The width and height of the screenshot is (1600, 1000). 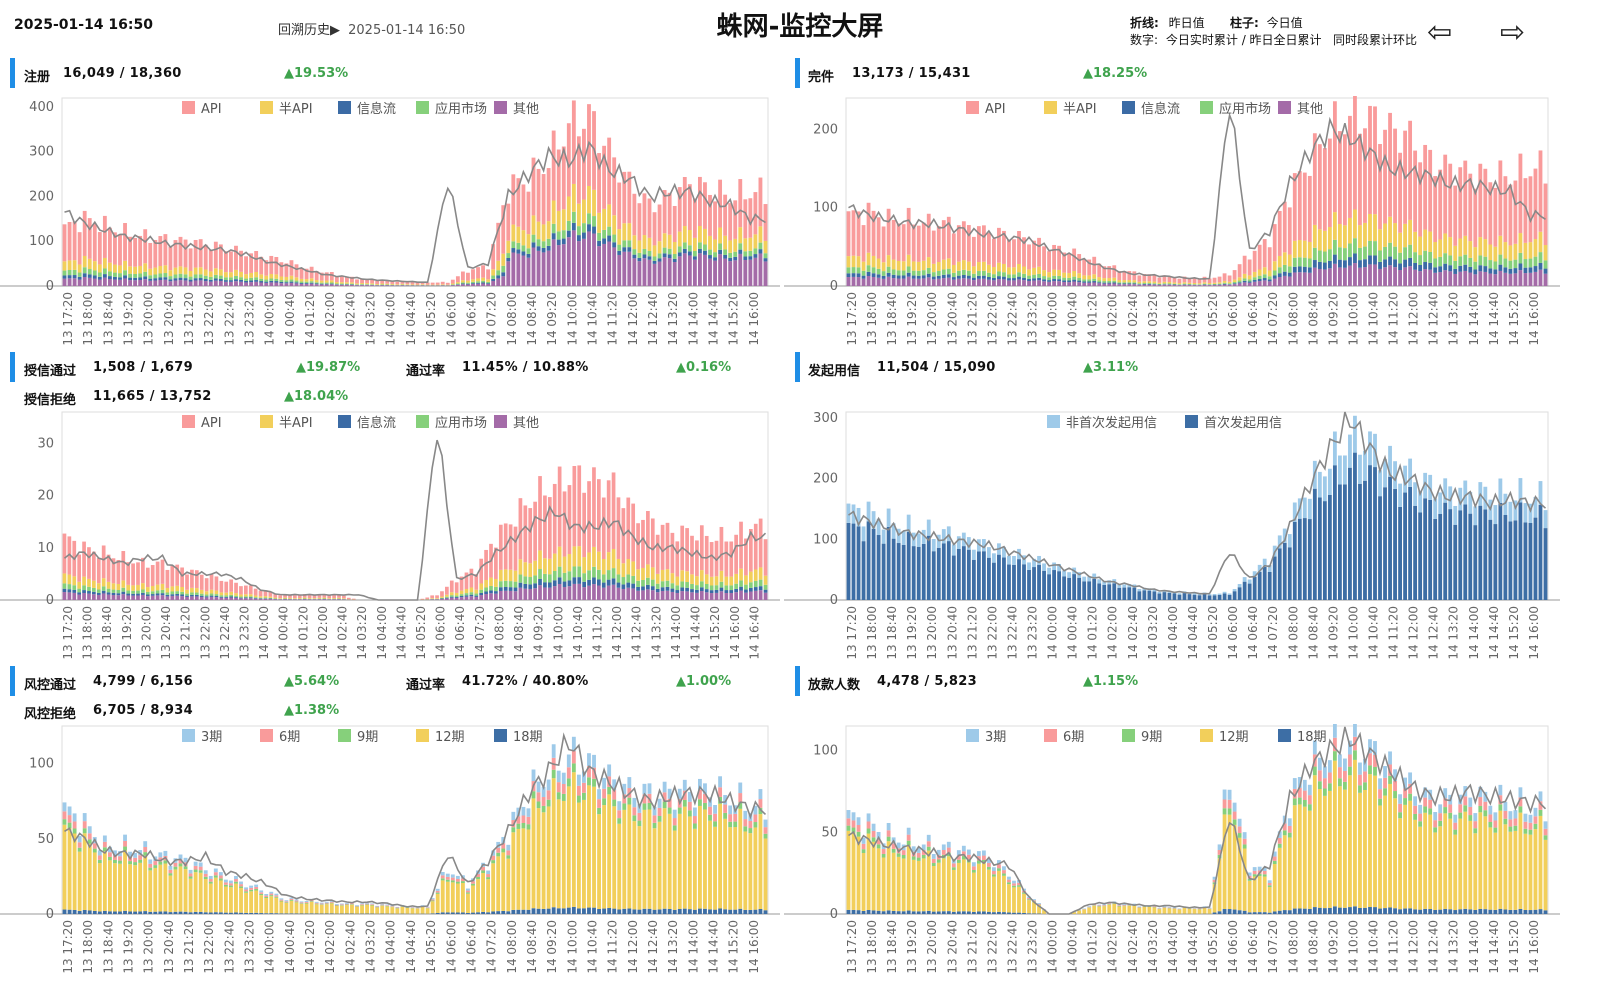 I want to click on x-tick-label: 14 02:00, so click(x=1113, y=319).